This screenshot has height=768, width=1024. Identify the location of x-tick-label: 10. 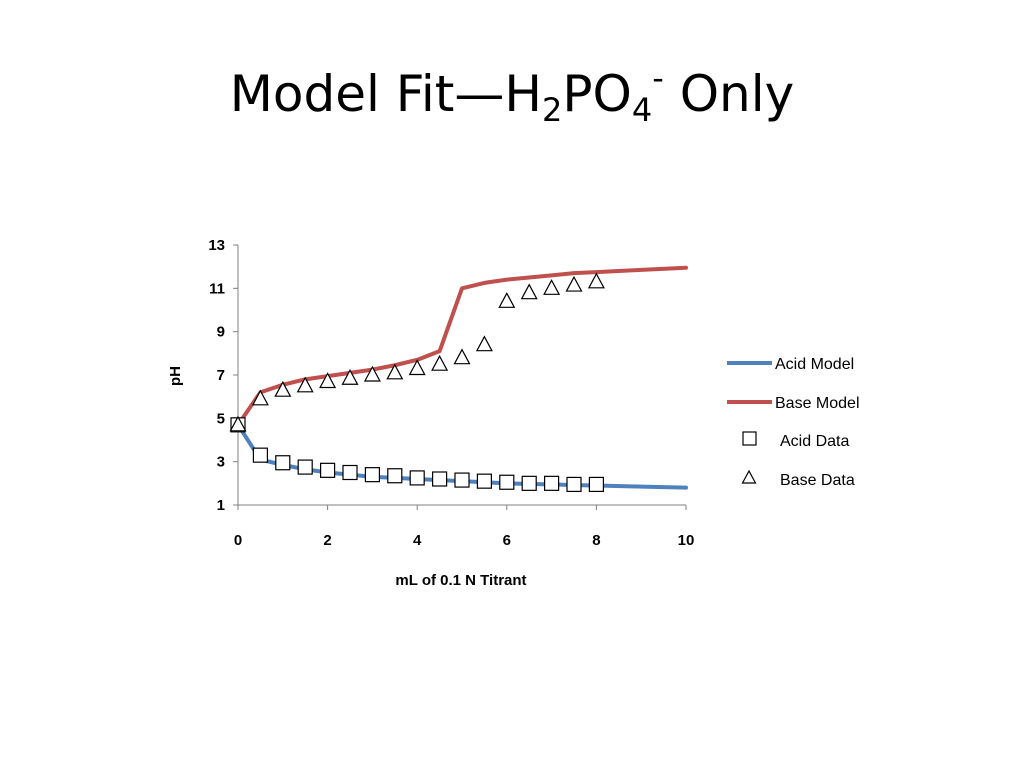
(686, 540).